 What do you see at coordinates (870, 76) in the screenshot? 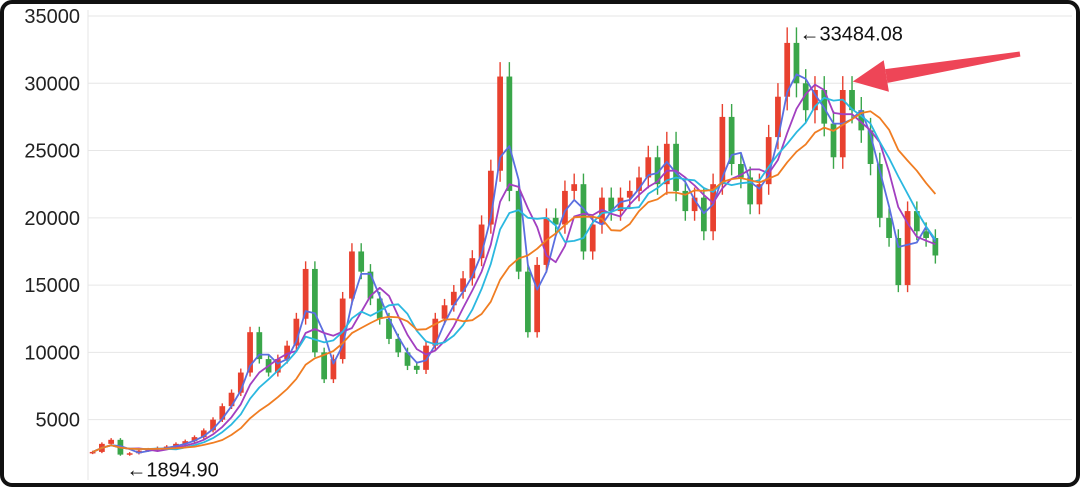
I see `arrow-head` at bounding box center [870, 76].